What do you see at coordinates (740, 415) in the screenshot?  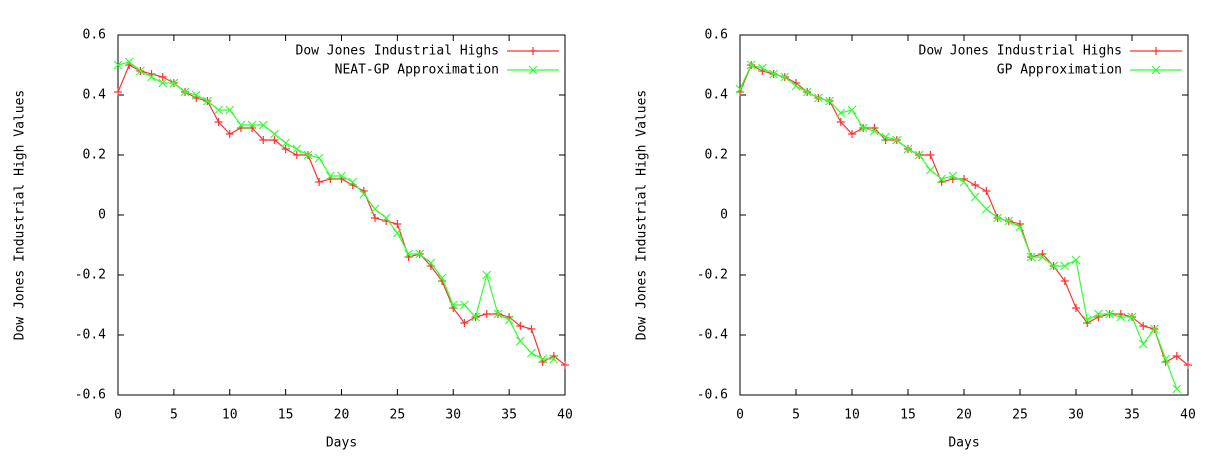 I see `x-tick-label: 0` at bounding box center [740, 415].